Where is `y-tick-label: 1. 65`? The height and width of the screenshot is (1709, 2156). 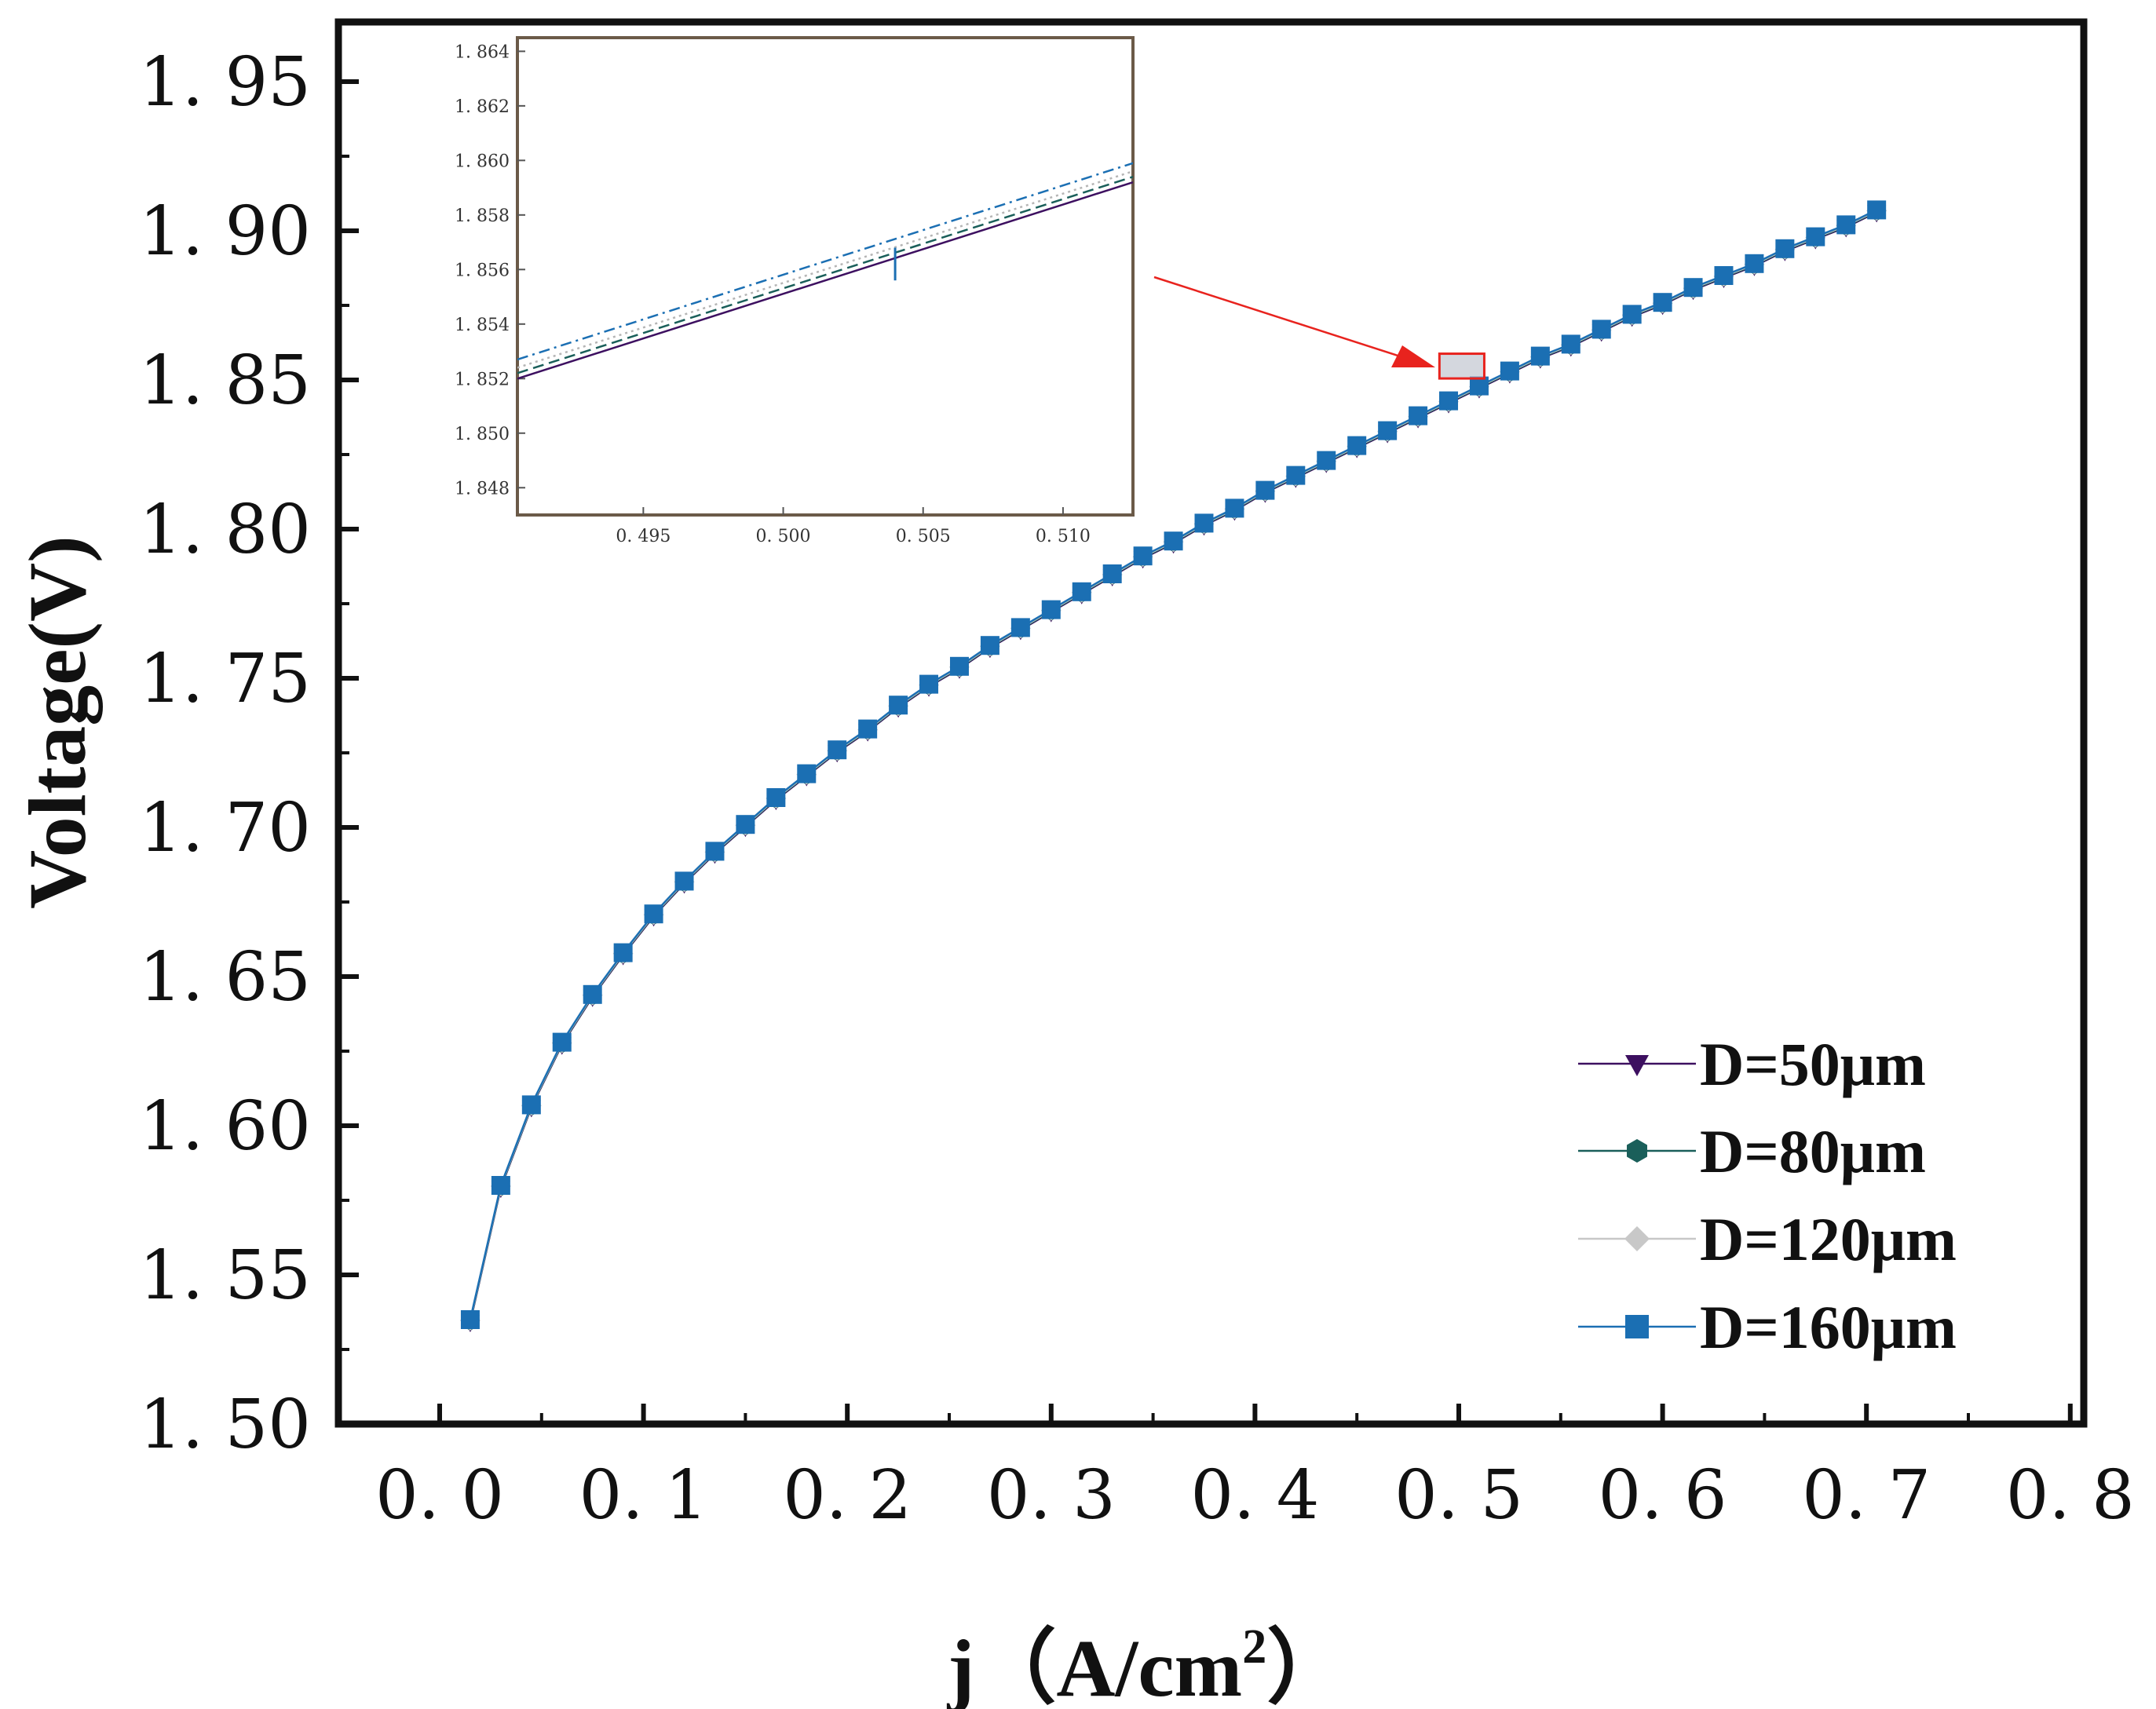
y-tick-label: 1. 65 is located at coordinates (225, 977).